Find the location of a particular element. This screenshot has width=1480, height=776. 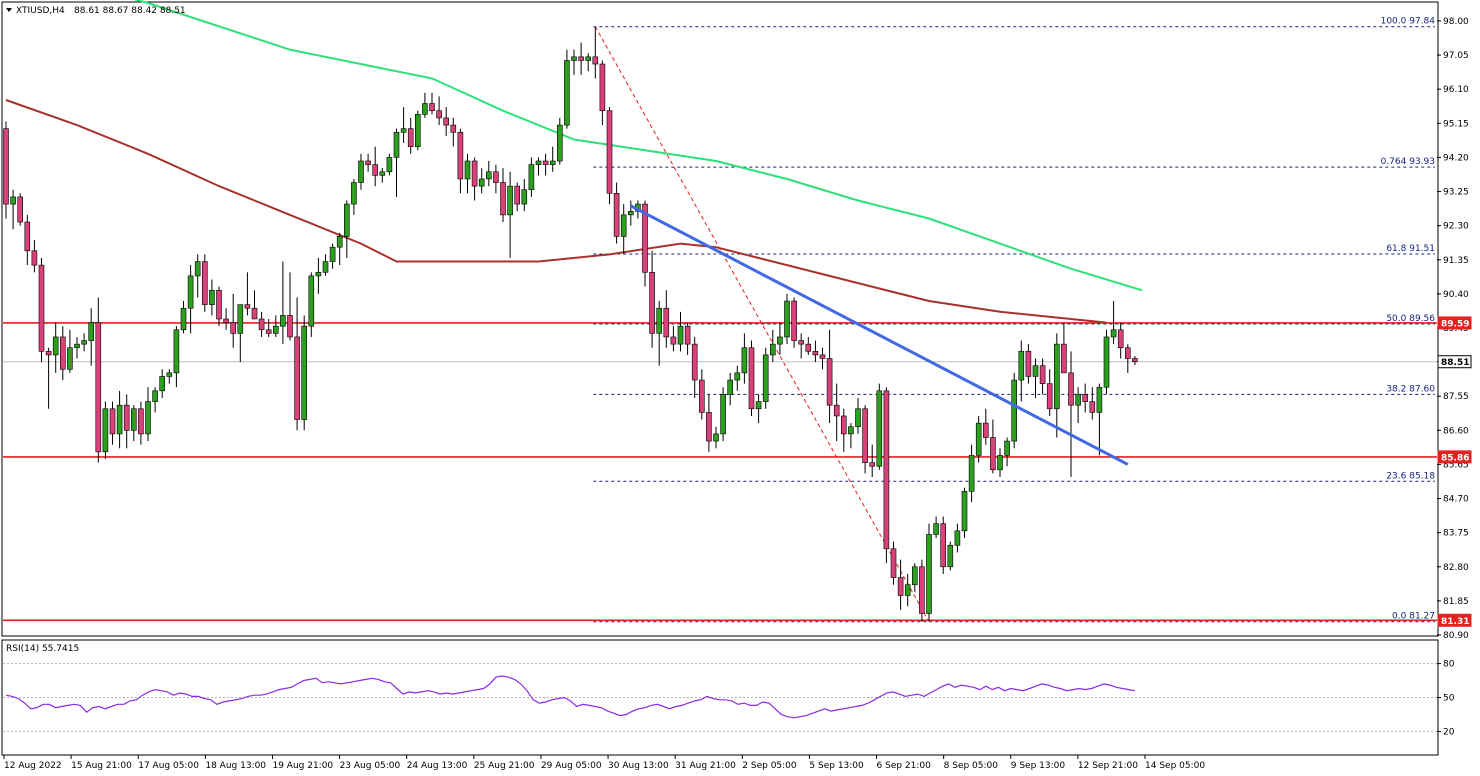

trendline-layer is located at coordinates (879, 335).